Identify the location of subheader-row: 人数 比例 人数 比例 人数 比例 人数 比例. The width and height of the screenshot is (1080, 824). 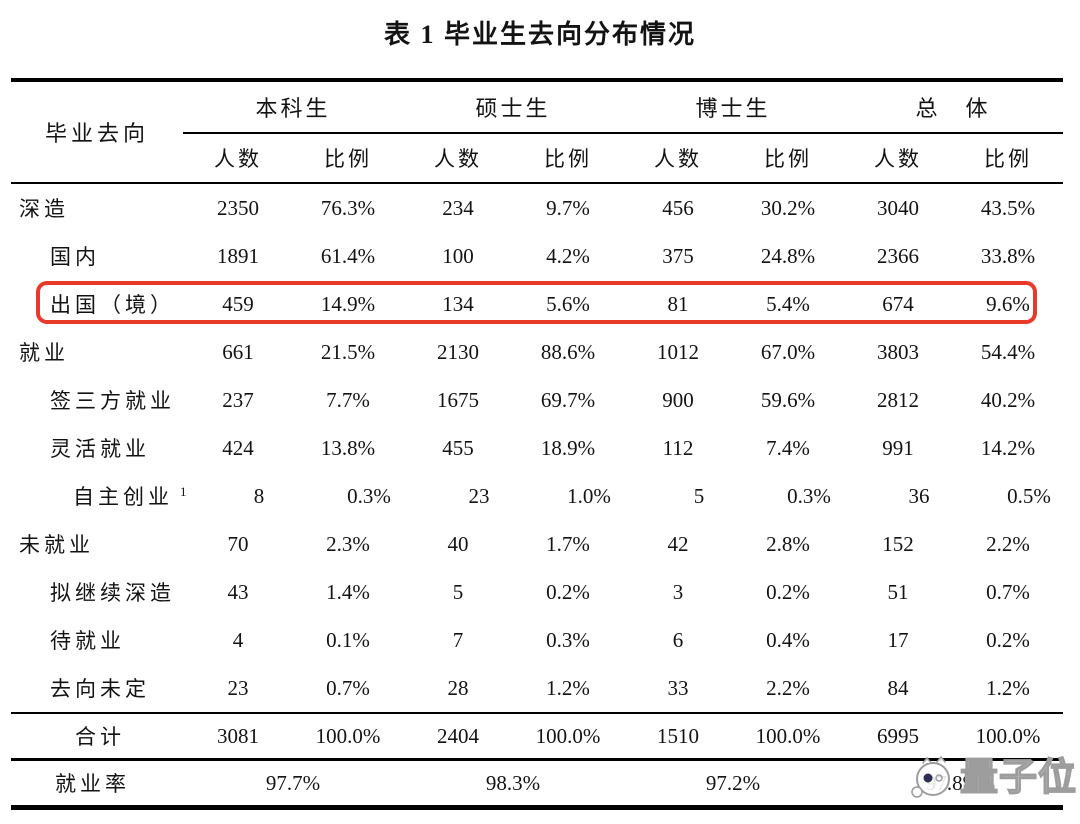
(537, 158).